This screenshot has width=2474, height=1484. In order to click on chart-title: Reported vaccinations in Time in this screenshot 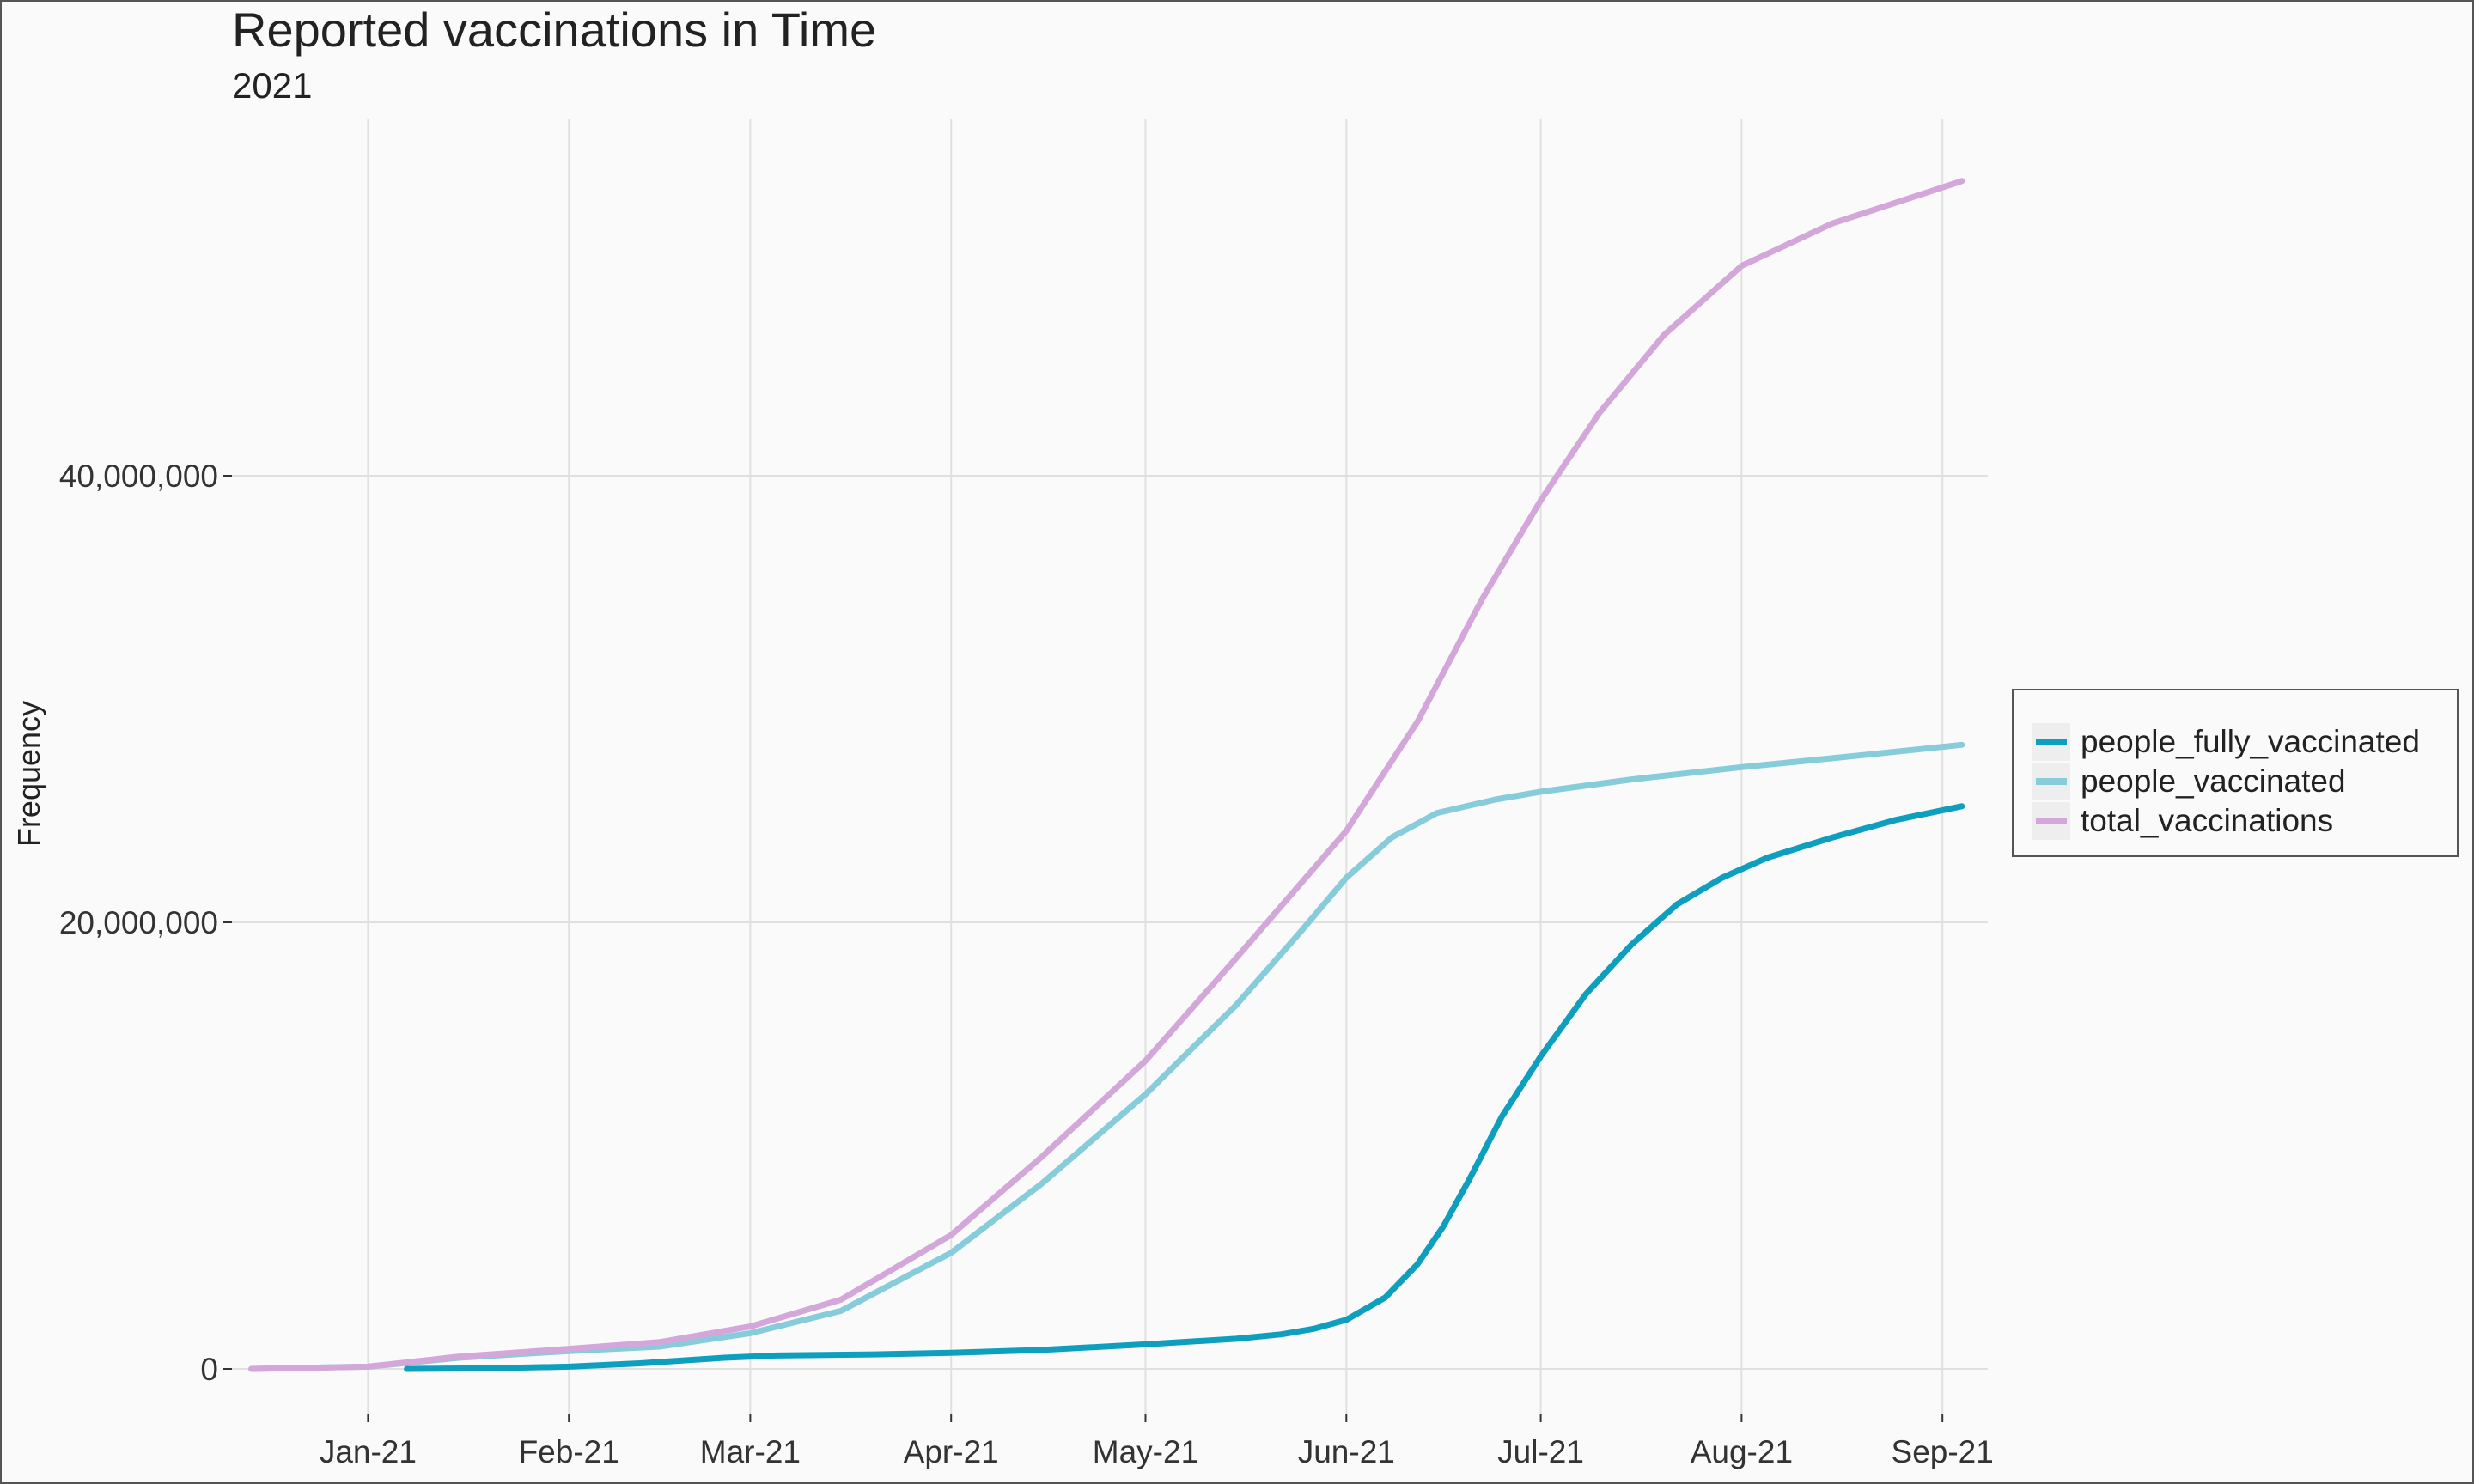, I will do `click(554, 30)`.